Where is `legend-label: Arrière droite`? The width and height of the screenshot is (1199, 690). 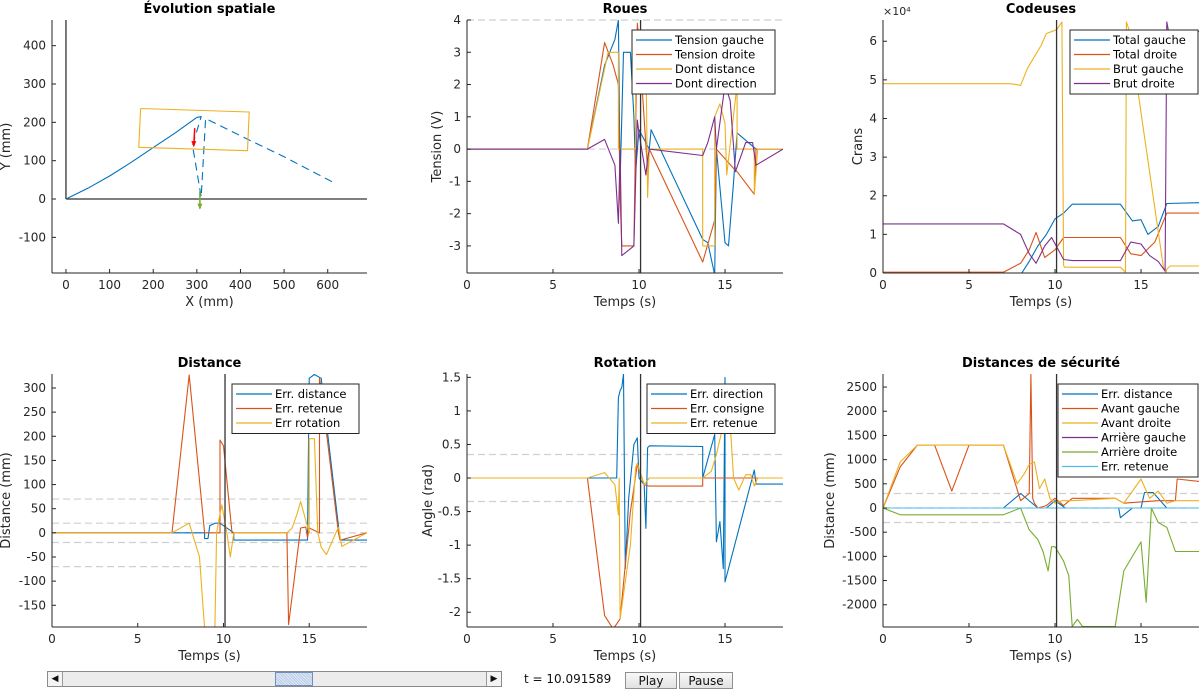 legend-label: Arrière droite is located at coordinates (1139, 452).